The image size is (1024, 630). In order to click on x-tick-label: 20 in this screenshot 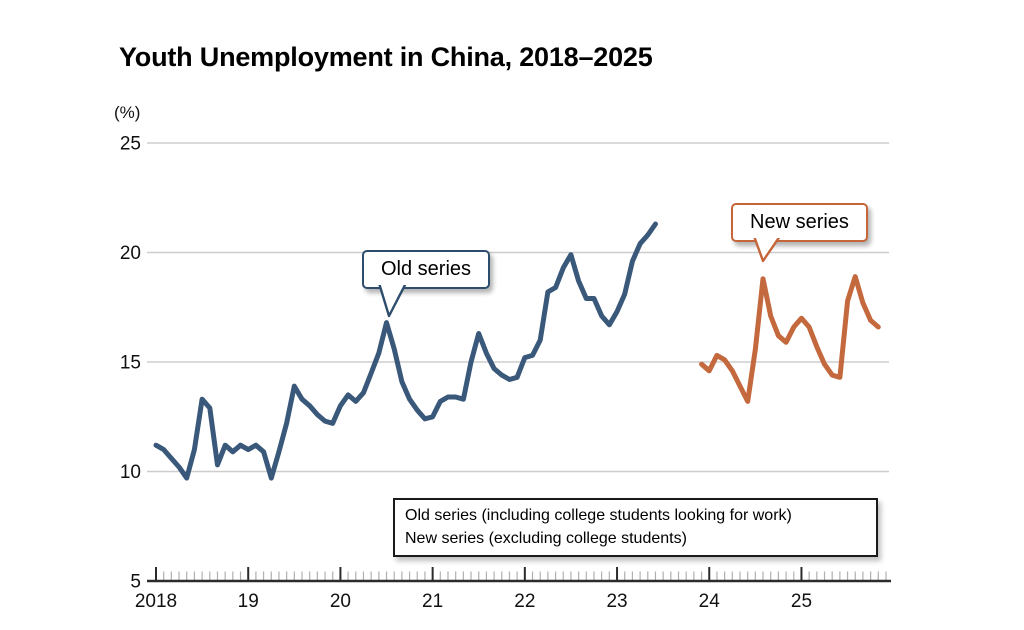, I will do `click(340, 601)`.